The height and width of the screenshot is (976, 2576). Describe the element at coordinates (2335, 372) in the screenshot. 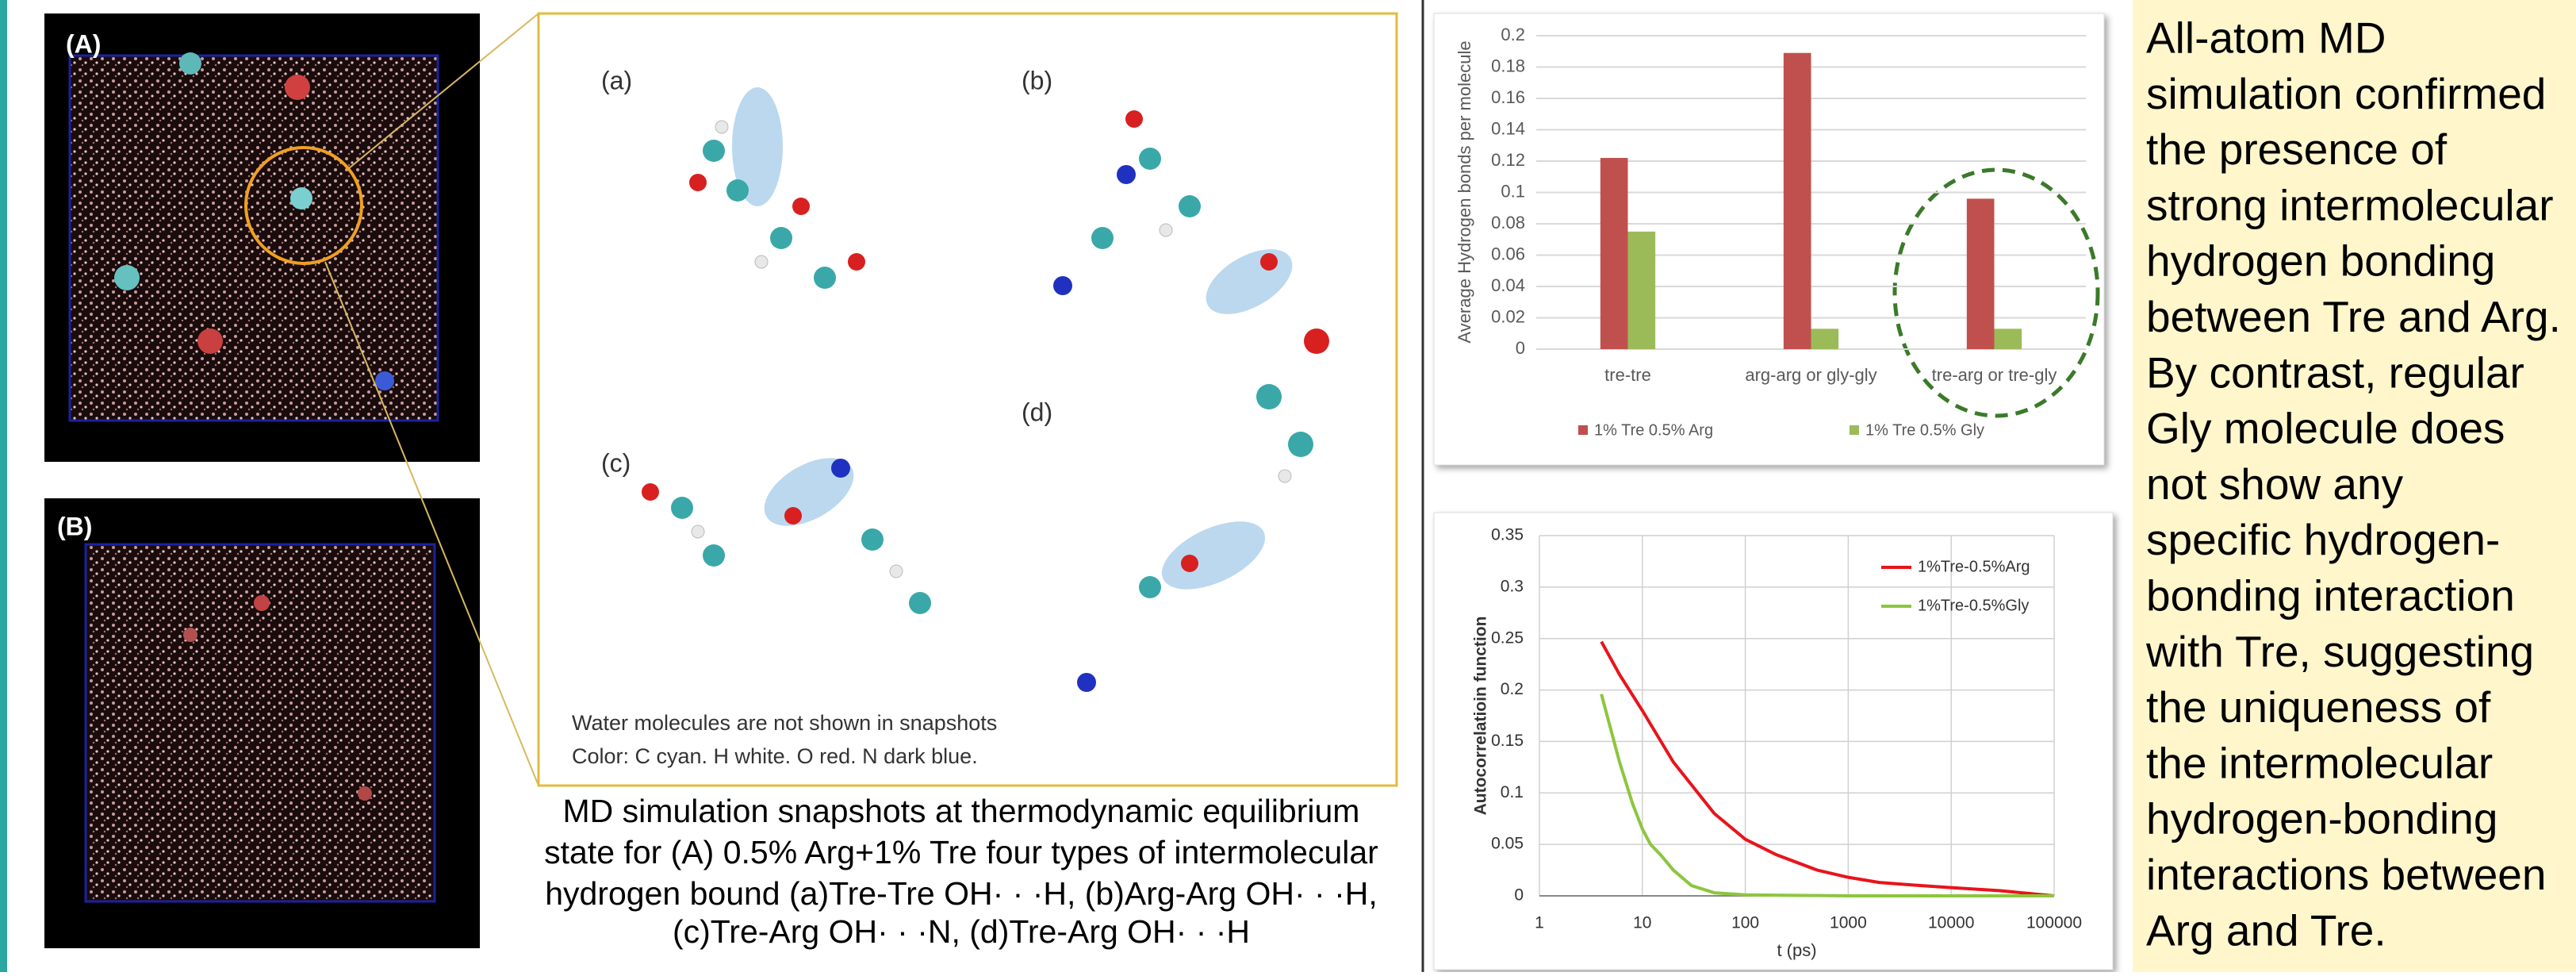

I see `summary-line: By contrast, regular` at that location.